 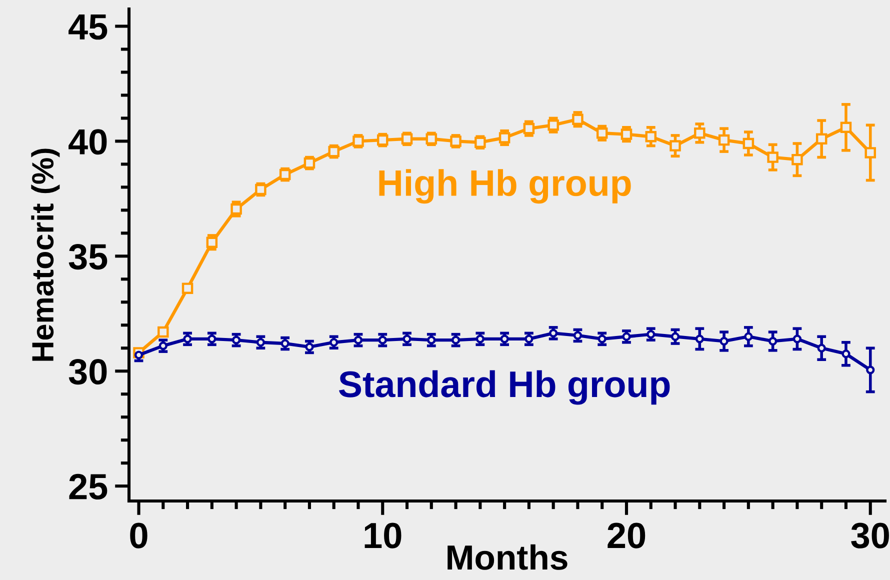 I want to click on y-tick-label: 30, so click(x=87, y=371).